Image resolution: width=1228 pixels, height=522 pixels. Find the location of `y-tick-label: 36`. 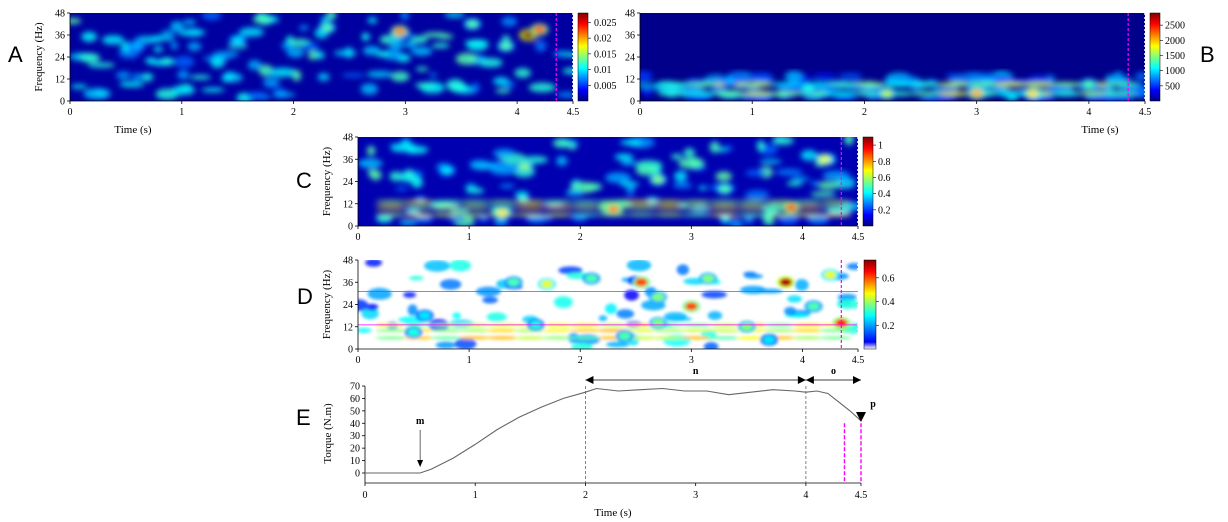

y-tick-label: 36 is located at coordinates (630, 36).